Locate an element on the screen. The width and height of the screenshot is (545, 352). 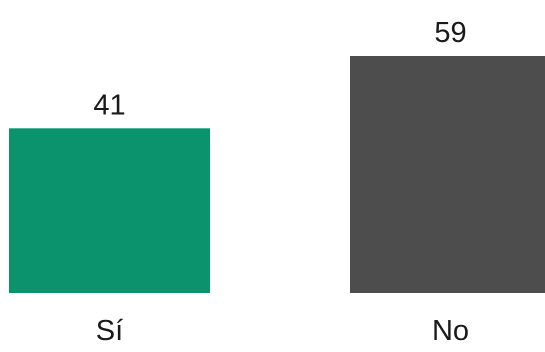
category-labels-group: Sí No is located at coordinates (282, 331).